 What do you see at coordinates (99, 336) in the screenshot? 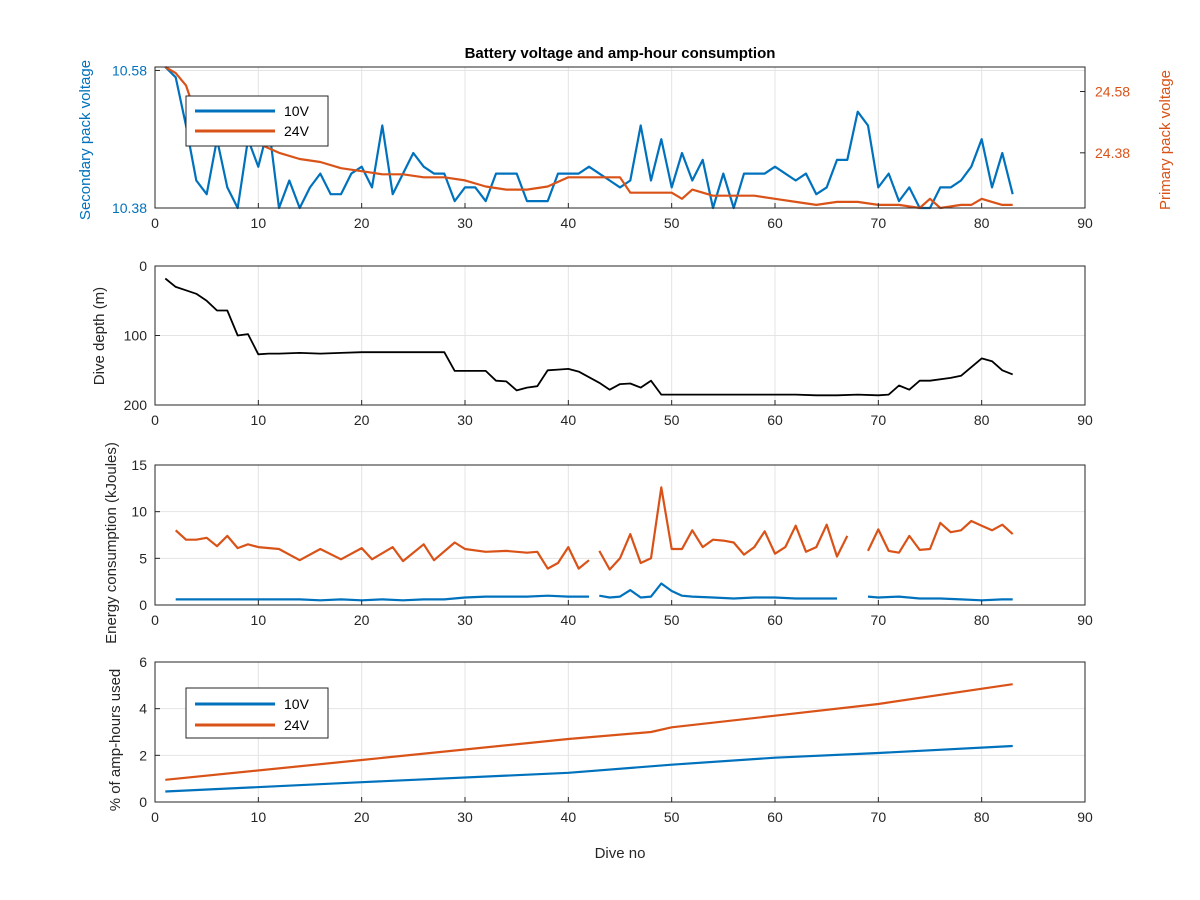
I see `depth-ylabel: Dive depth (m)` at bounding box center [99, 336].